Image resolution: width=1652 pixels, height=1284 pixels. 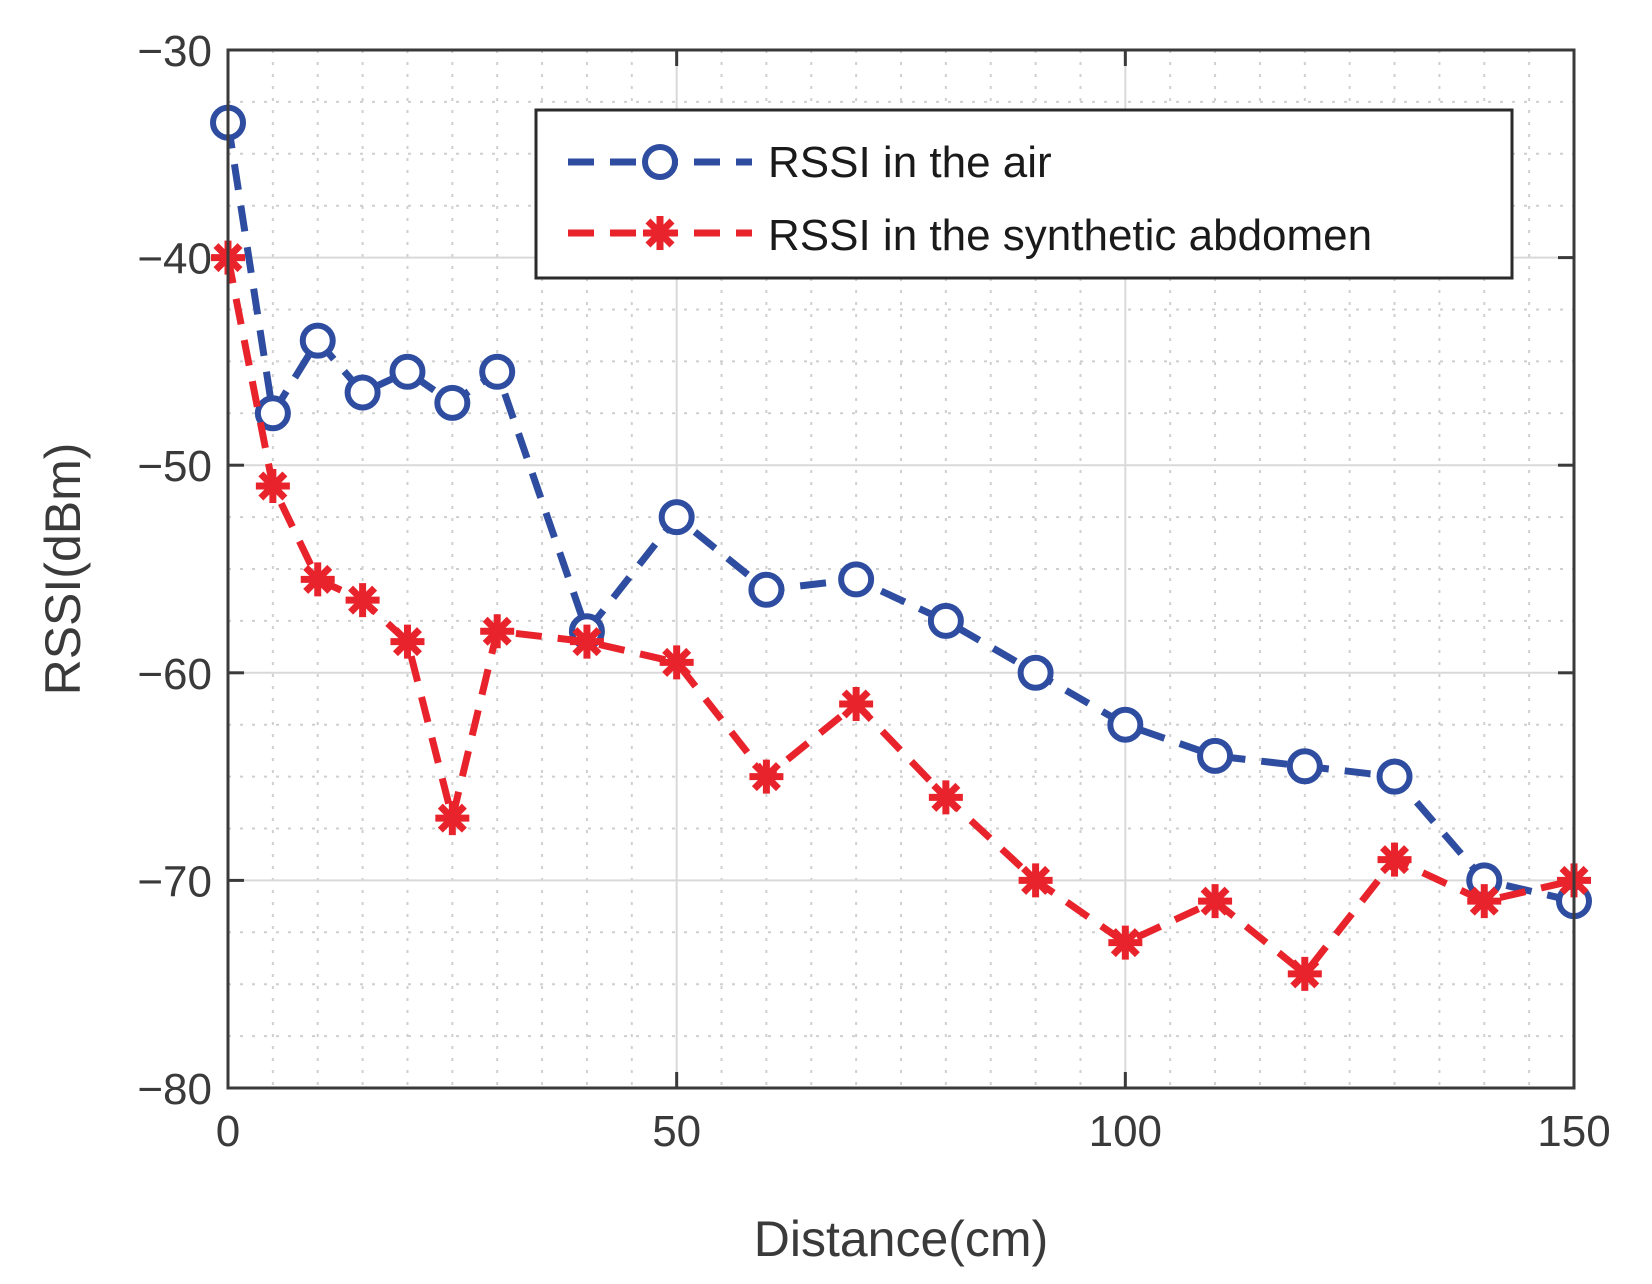 What do you see at coordinates (174, 51) in the screenshot?
I see `y-tick-label: −30` at bounding box center [174, 51].